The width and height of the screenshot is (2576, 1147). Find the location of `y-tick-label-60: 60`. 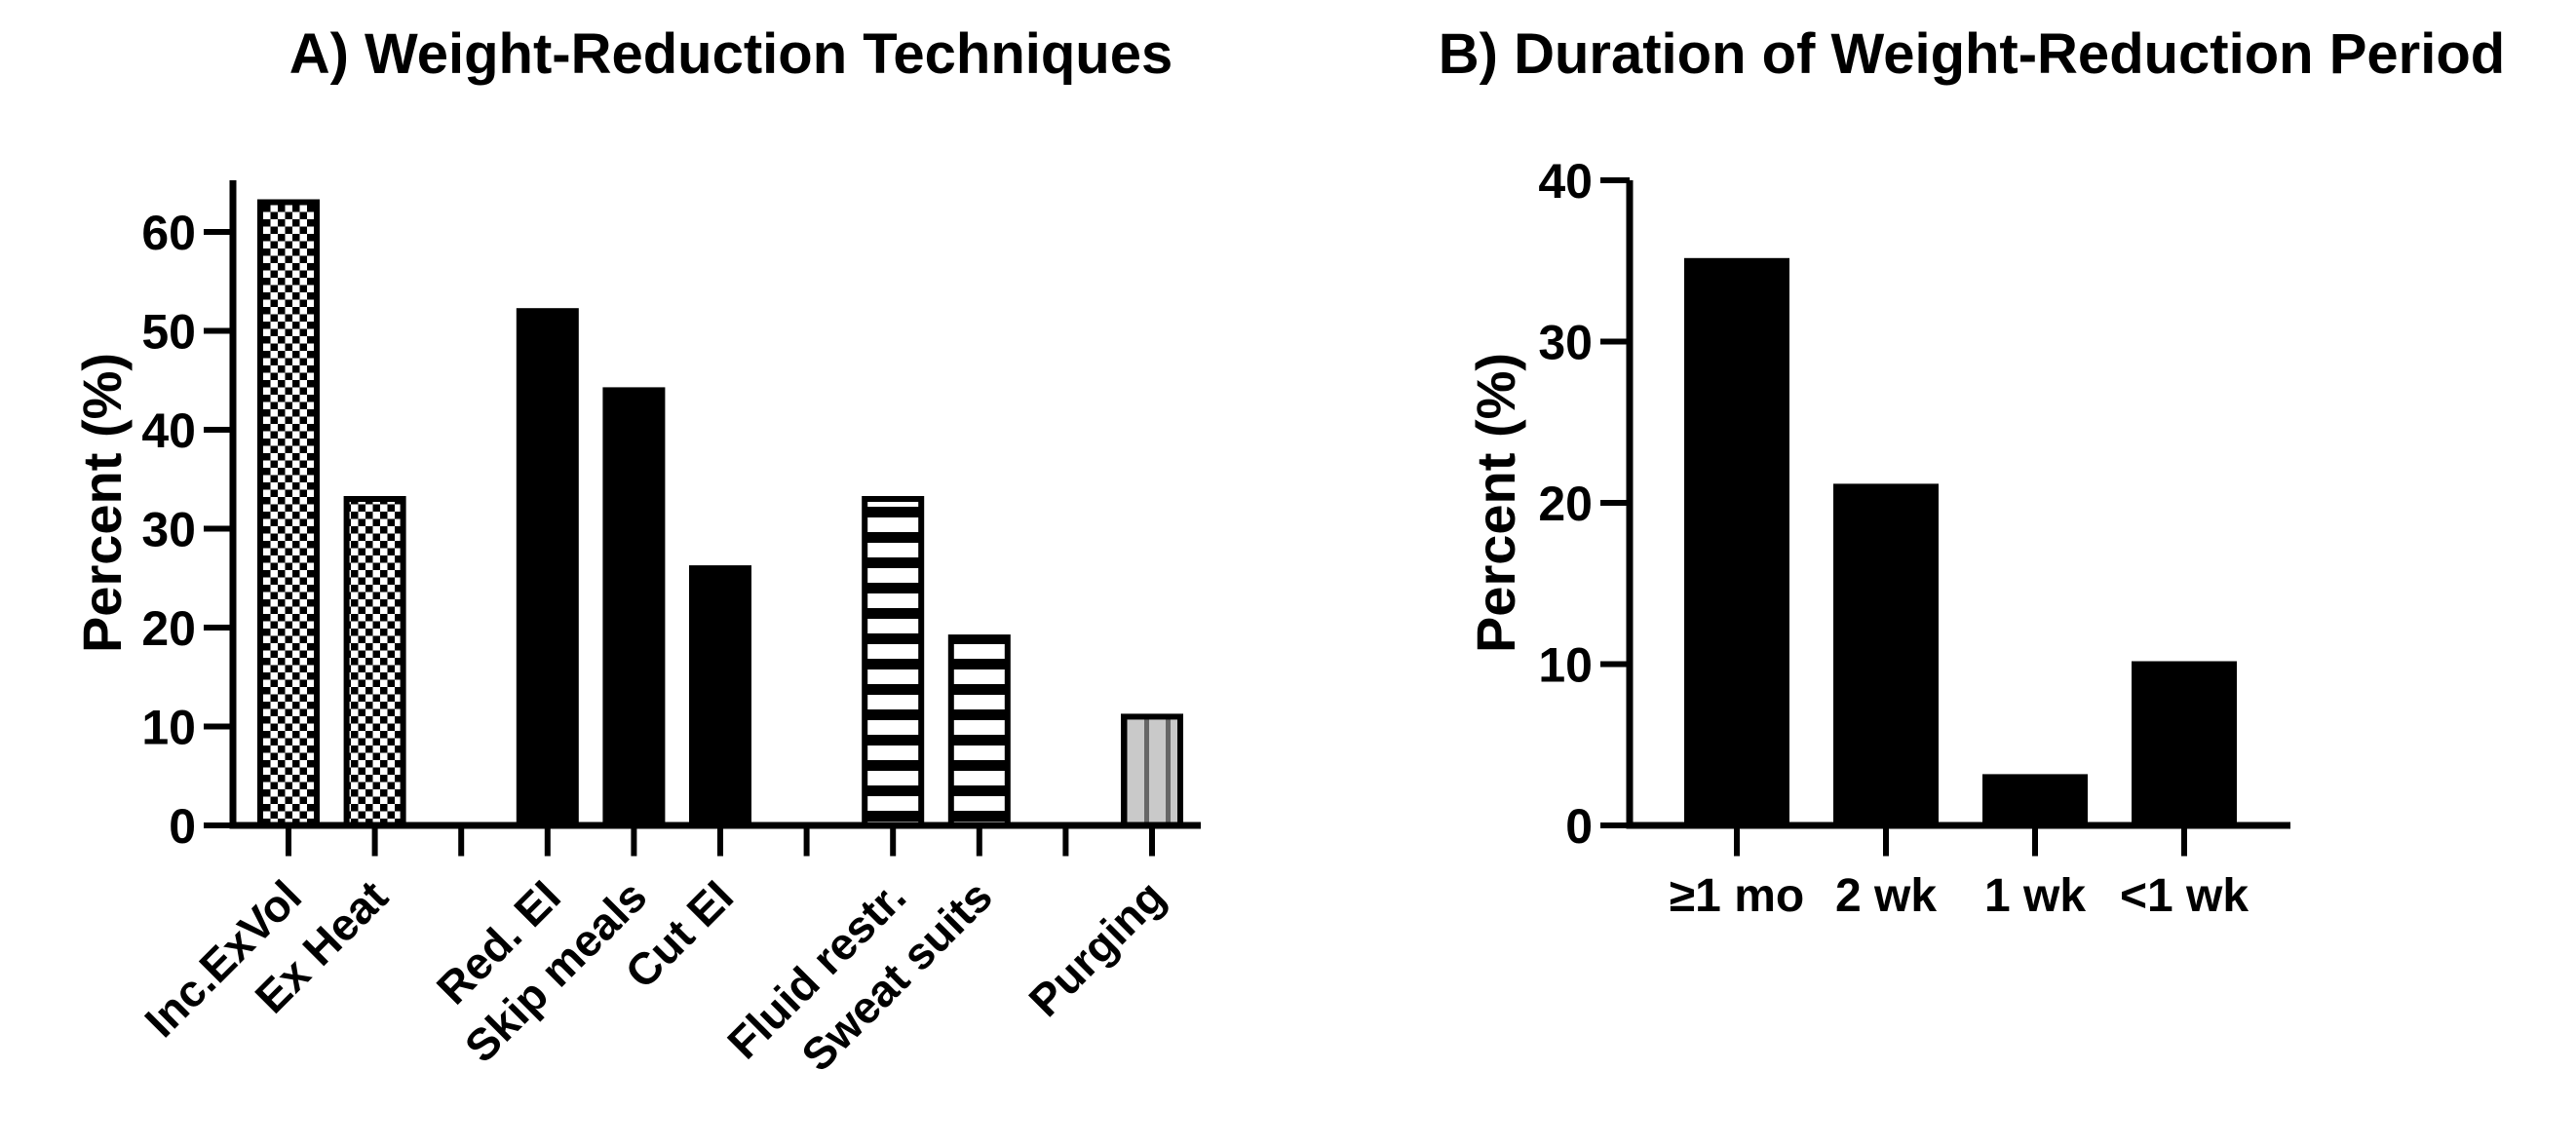

y-tick-label-60: 60 is located at coordinates (168, 233).